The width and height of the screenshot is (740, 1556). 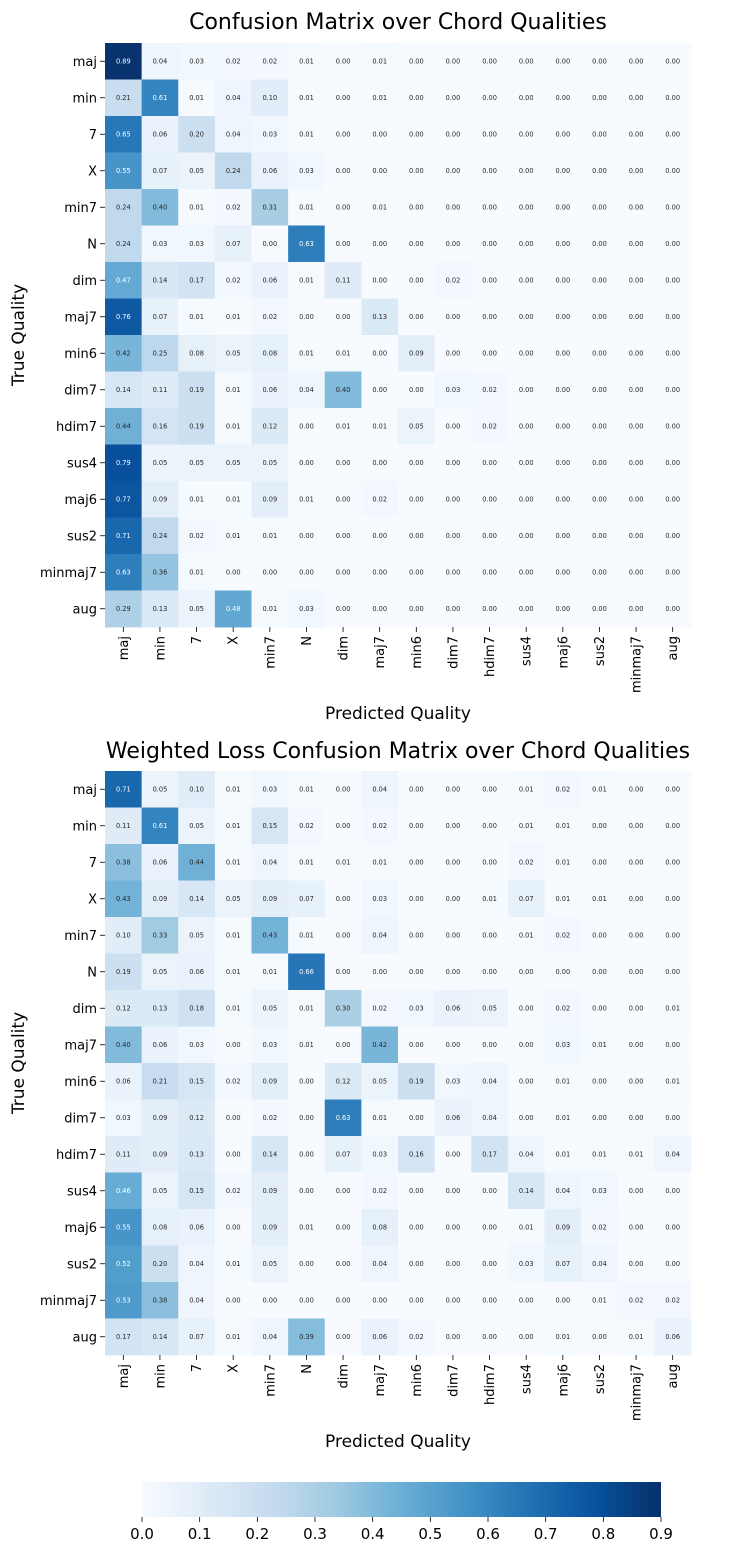 I want to click on colorbar-tick-label: 0.8, so click(x=603, y=1534).